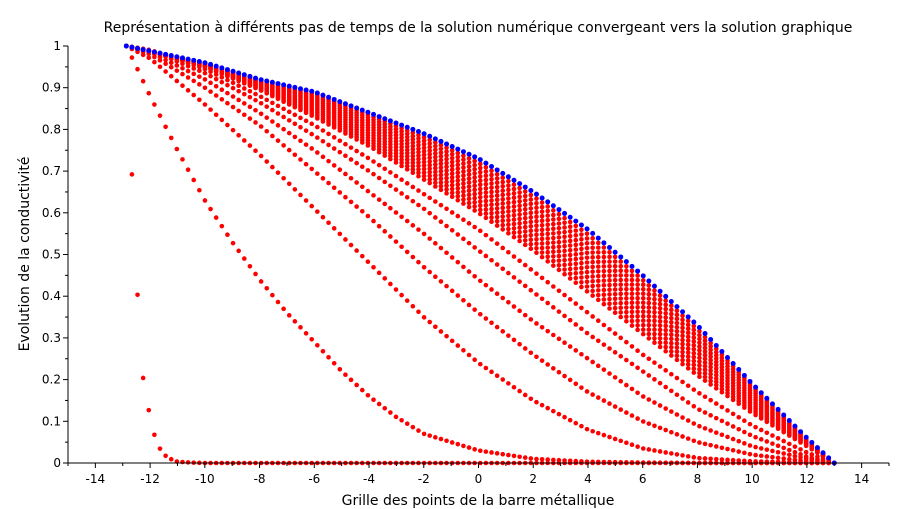  What do you see at coordinates (533, 479) in the screenshot?
I see `x-tick-label: 2` at bounding box center [533, 479].